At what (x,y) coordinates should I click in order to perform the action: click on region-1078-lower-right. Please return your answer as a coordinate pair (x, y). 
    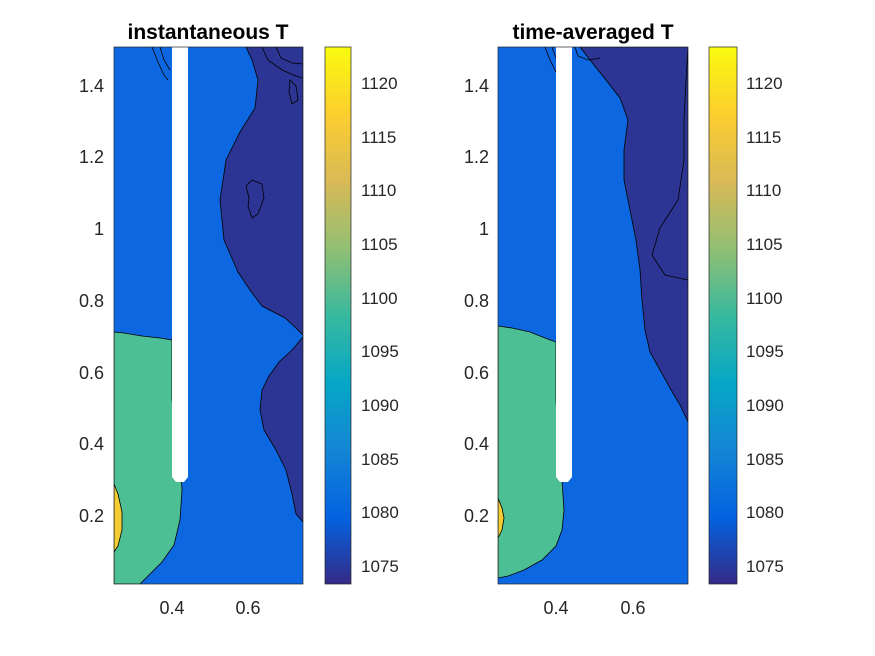
    Looking at the image, I should click on (281, 429).